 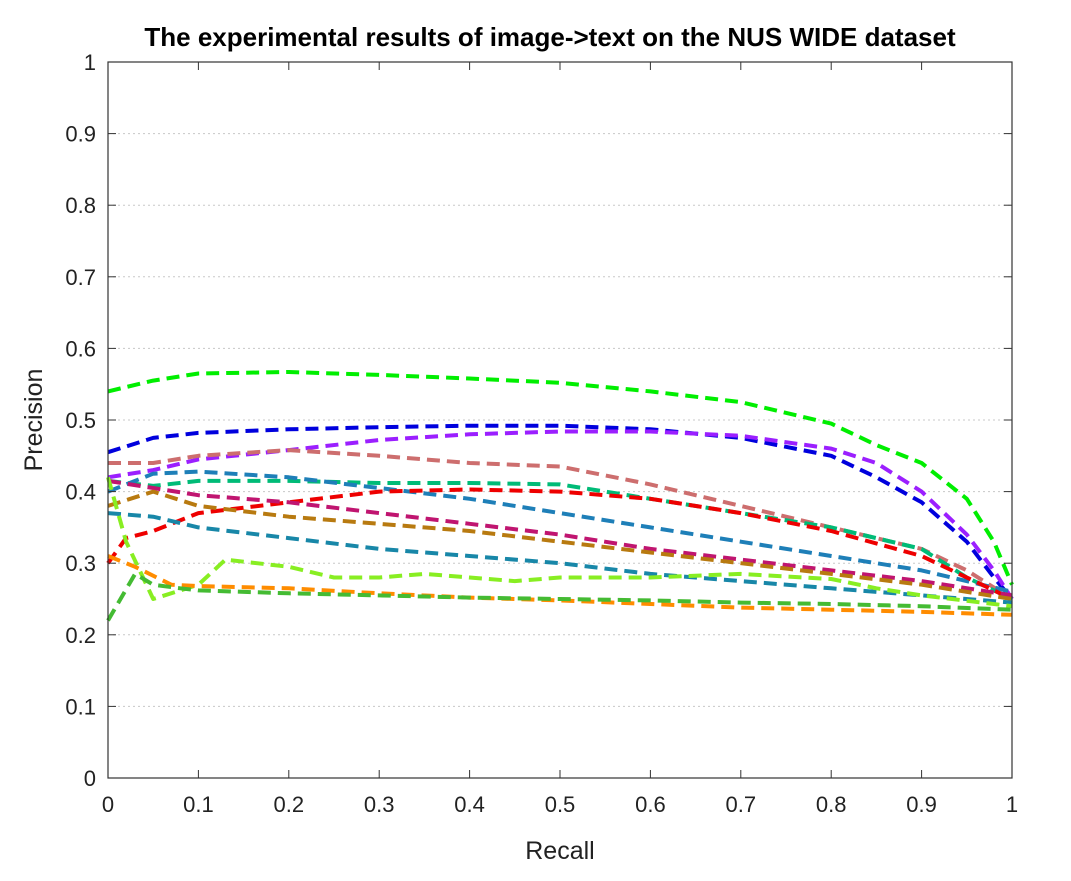 I want to click on x-tick-label: 0.2, so click(x=289, y=804).